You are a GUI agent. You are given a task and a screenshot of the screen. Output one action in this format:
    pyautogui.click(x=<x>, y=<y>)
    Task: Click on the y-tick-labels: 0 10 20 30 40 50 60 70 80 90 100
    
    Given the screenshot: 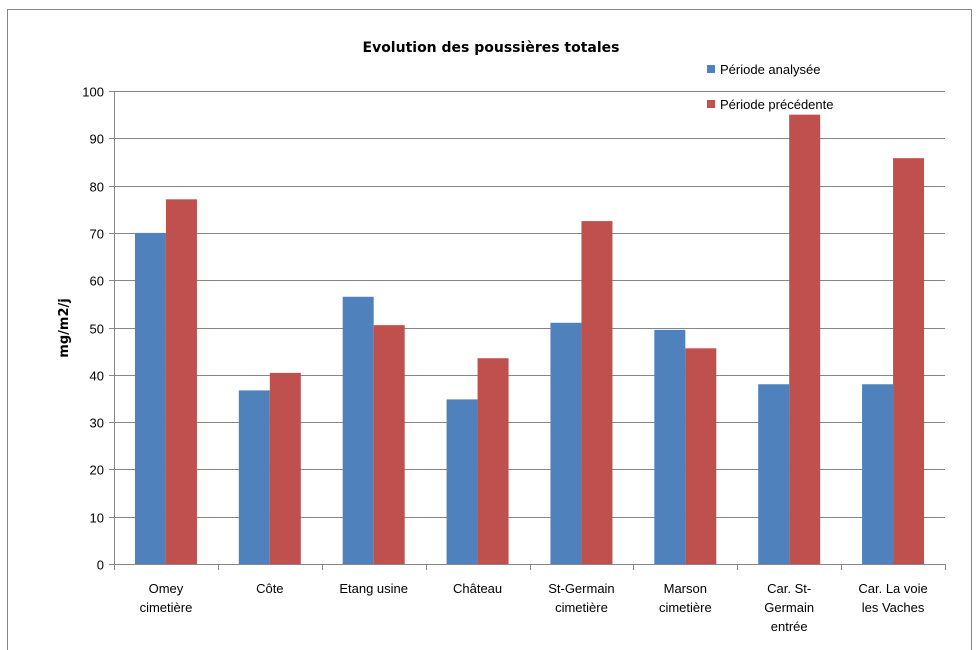 What is the action you would take?
    pyautogui.click(x=93, y=329)
    